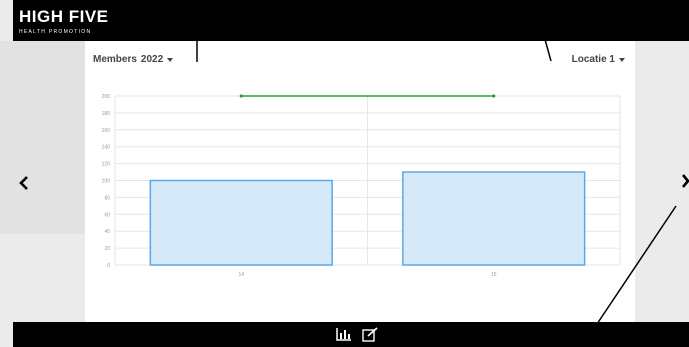  Describe the element at coordinates (106, 182) in the screenshot. I see `y-tick-label: 100` at that location.